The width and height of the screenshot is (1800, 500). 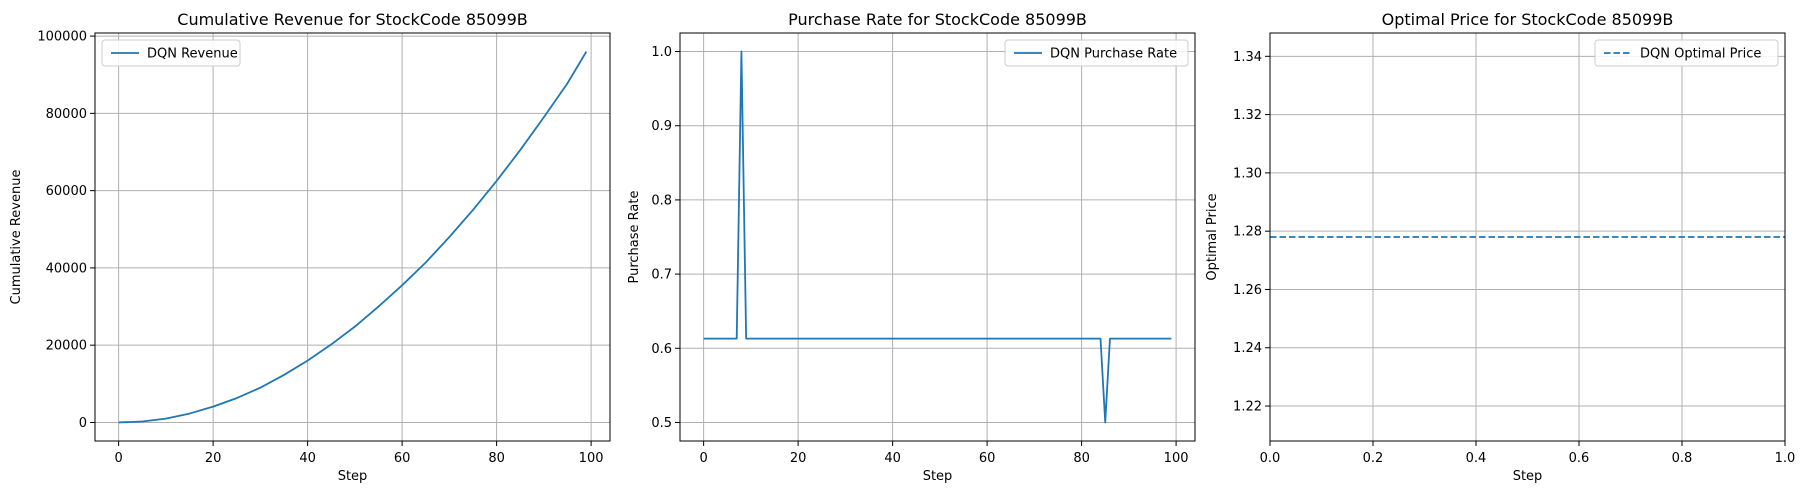 What do you see at coordinates (66, 268) in the screenshot?
I see `y-tick-label: 40000` at bounding box center [66, 268].